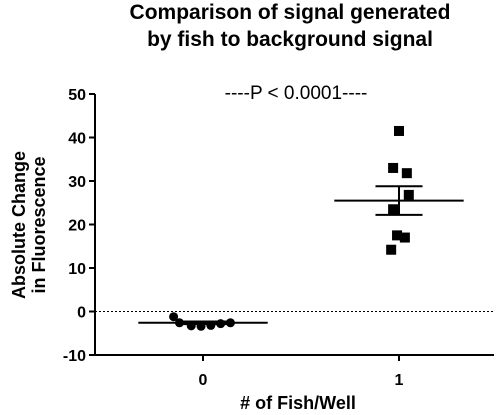  I want to click on y-tick-label: 40, so click(77, 139).